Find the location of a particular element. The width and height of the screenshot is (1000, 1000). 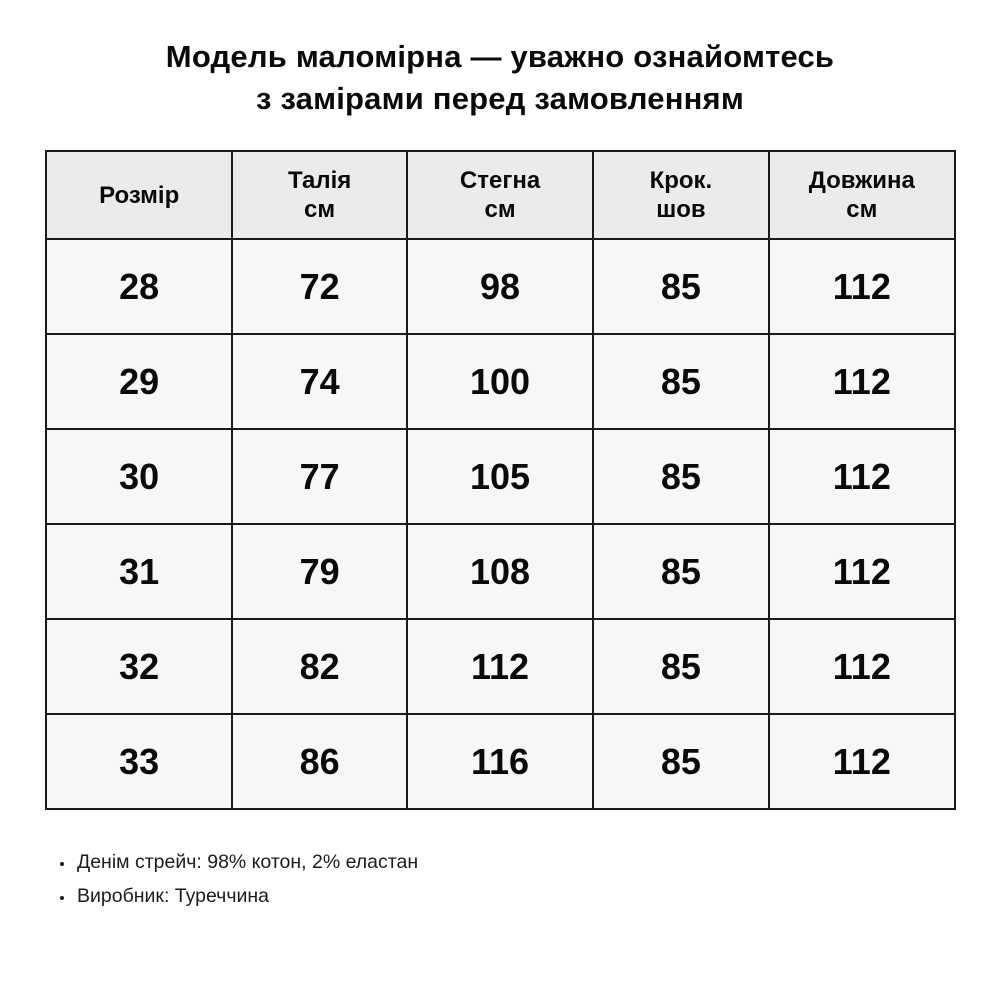

table-cell: 116 is located at coordinates (500, 761).